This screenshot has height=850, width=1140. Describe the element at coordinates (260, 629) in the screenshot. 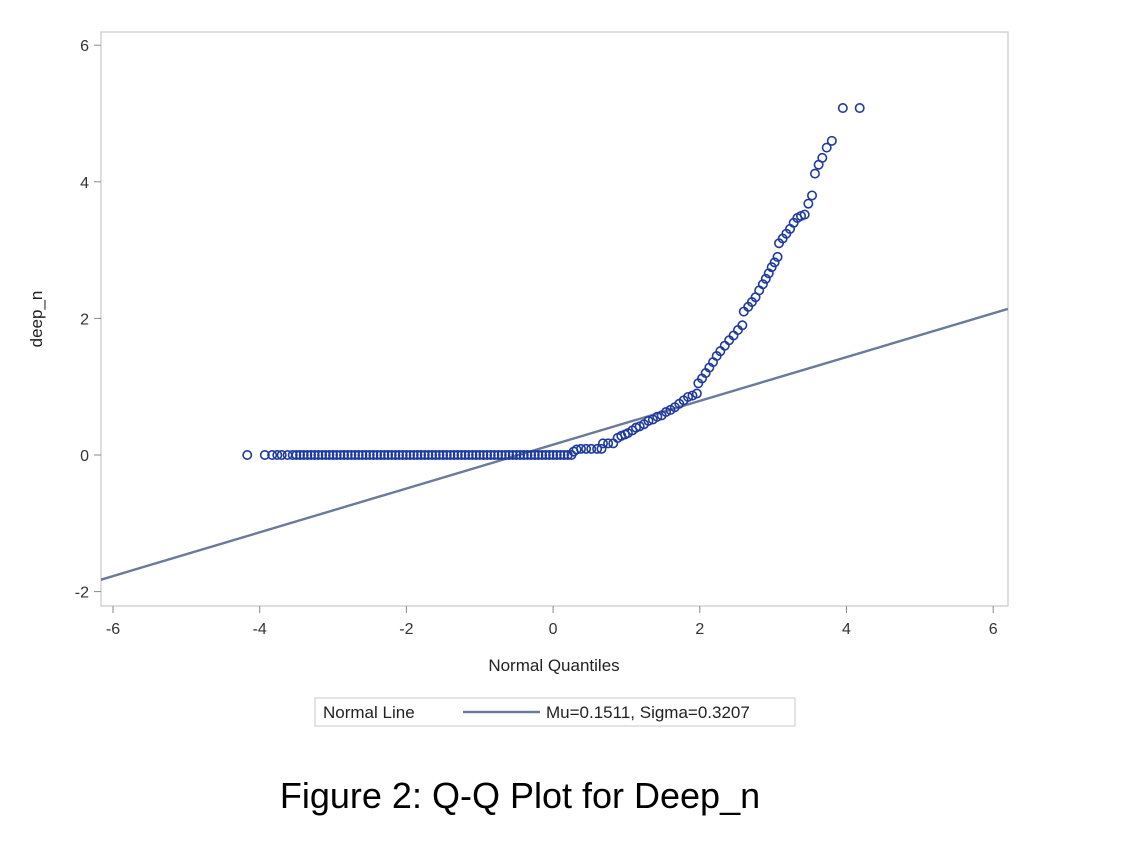

I see `x-tick-label: -4` at that location.